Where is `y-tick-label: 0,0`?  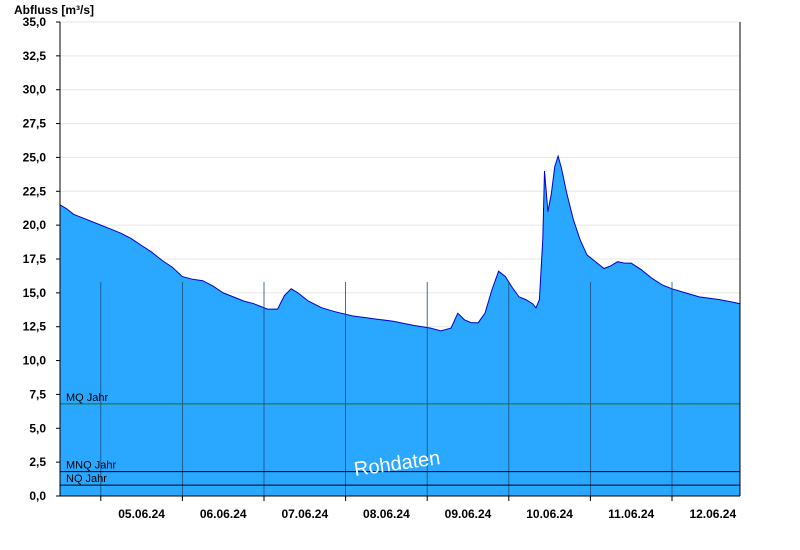
y-tick-label: 0,0 is located at coordinates (37, 496).